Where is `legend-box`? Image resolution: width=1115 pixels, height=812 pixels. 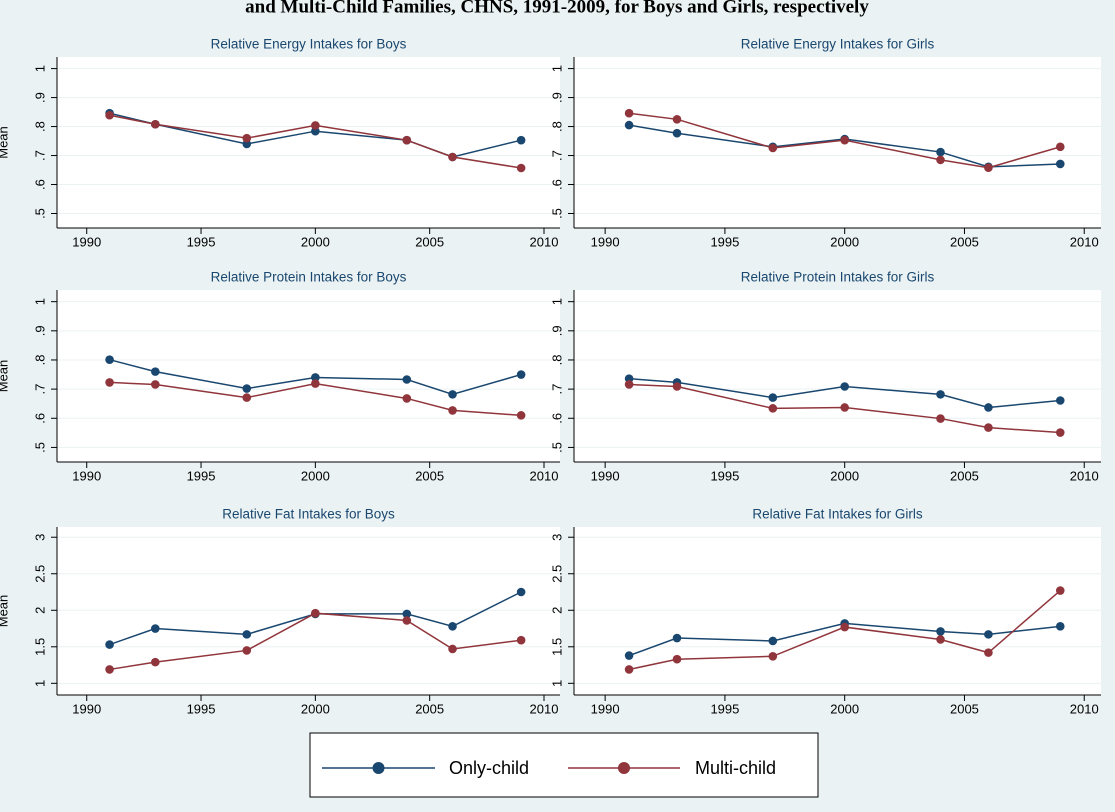
legend-box is located at coordinates (564, 765).